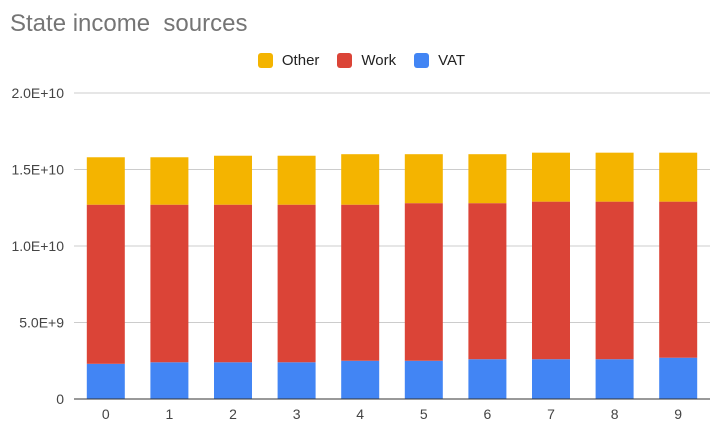 This screenshot has width=723, height=425. I want to click on legend-label-vat: VAT, so click(452, 60).